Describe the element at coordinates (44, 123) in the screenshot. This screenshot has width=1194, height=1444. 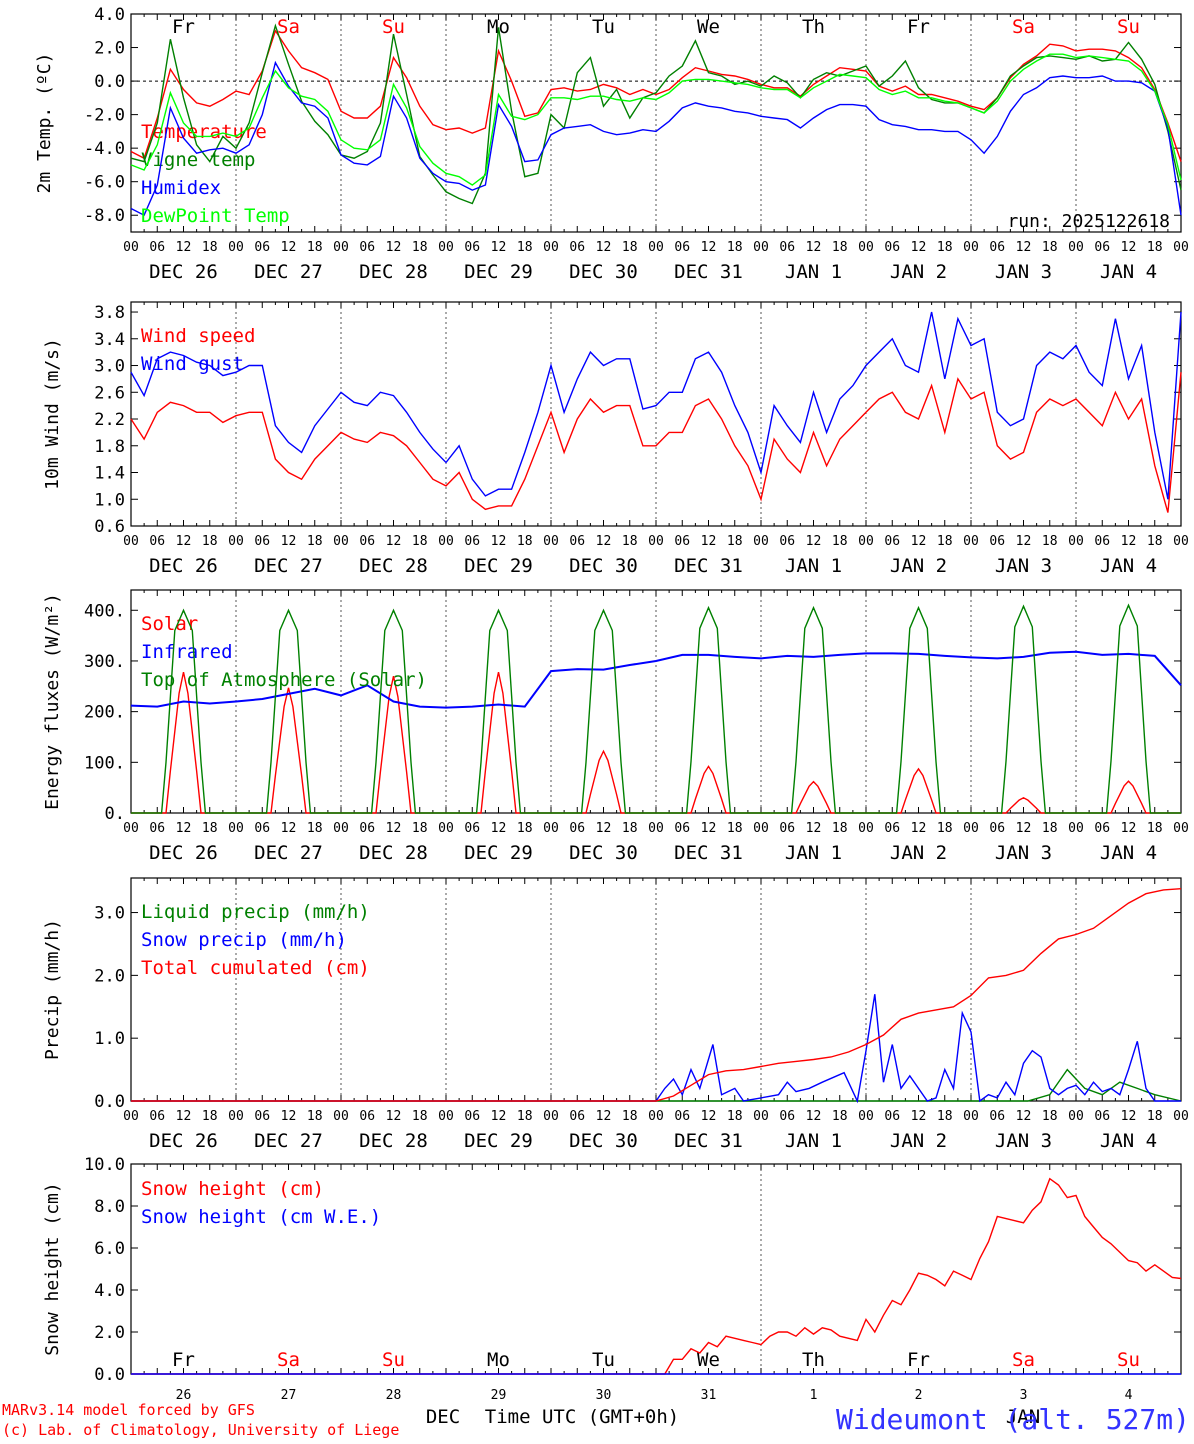
I see `y-axis-label: 2m Temp. (ºC)` at that location.